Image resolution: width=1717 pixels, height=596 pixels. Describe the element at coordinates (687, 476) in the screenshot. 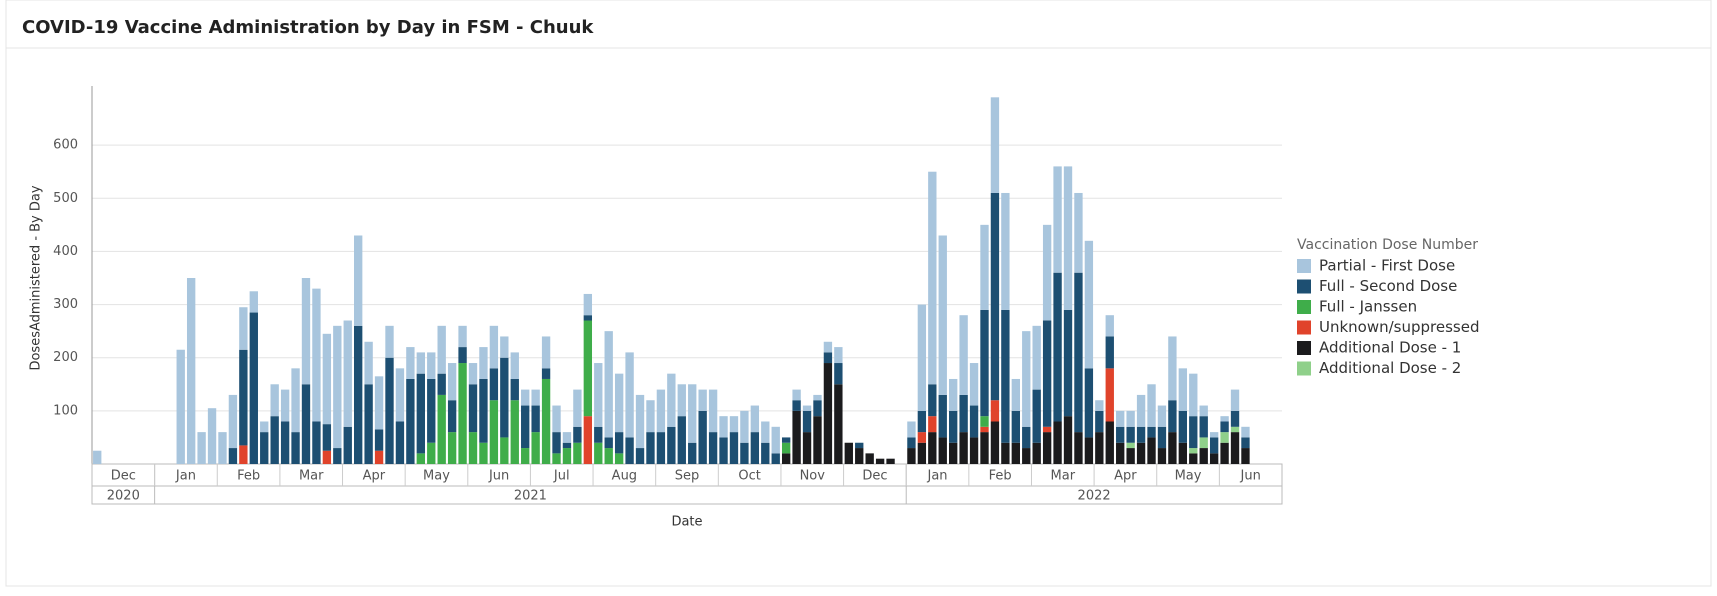

I see `month-label: Sep` at that location.